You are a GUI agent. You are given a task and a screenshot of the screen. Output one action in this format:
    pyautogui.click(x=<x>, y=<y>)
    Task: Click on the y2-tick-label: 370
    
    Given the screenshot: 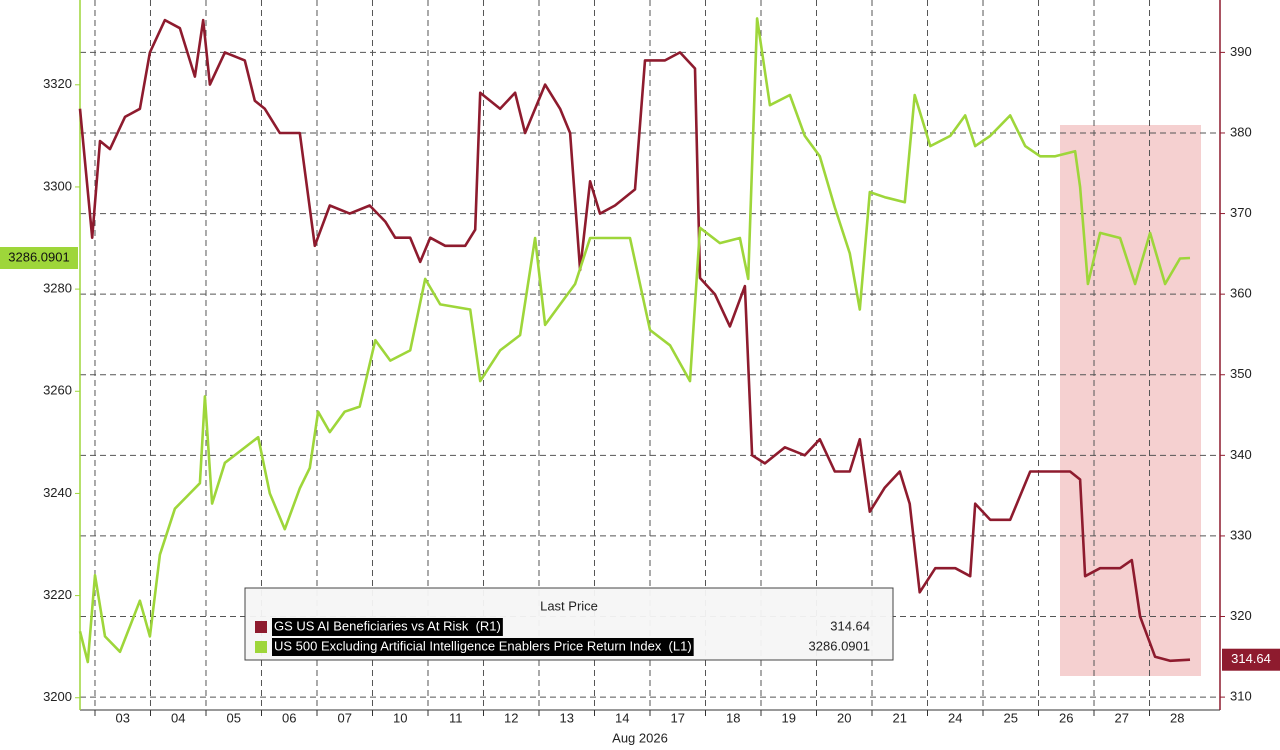 What is the action you would take?
    pyautogui.click(x=1241, y=212)
    